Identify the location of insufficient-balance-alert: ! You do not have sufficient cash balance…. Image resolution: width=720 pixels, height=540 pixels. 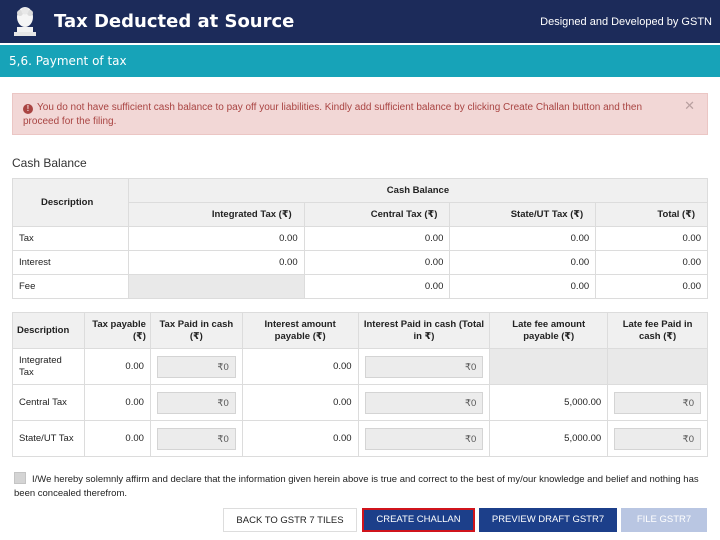
(360, 114).